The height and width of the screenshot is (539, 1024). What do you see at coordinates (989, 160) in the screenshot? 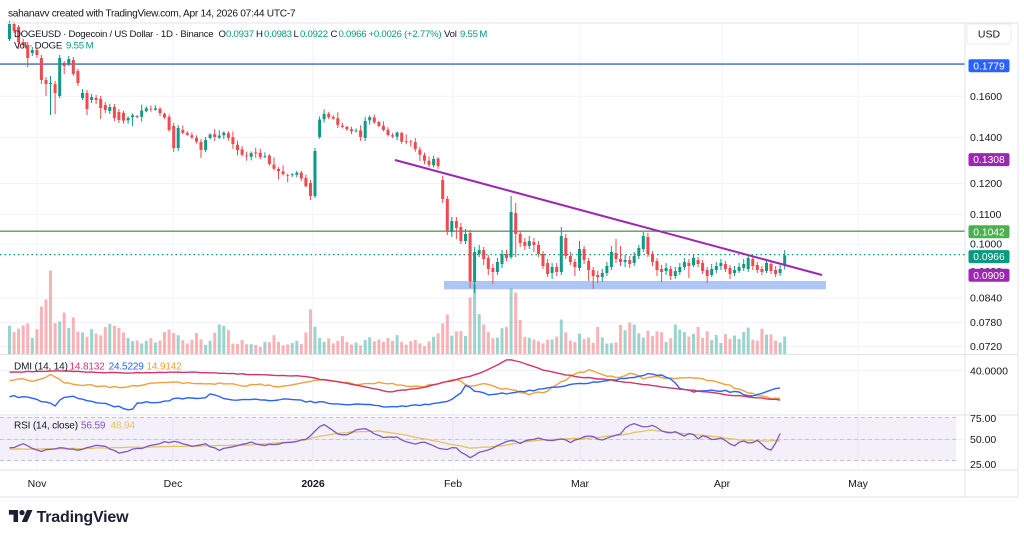
I see `svg-text: 0.1308` at bounding box center [989, 160].